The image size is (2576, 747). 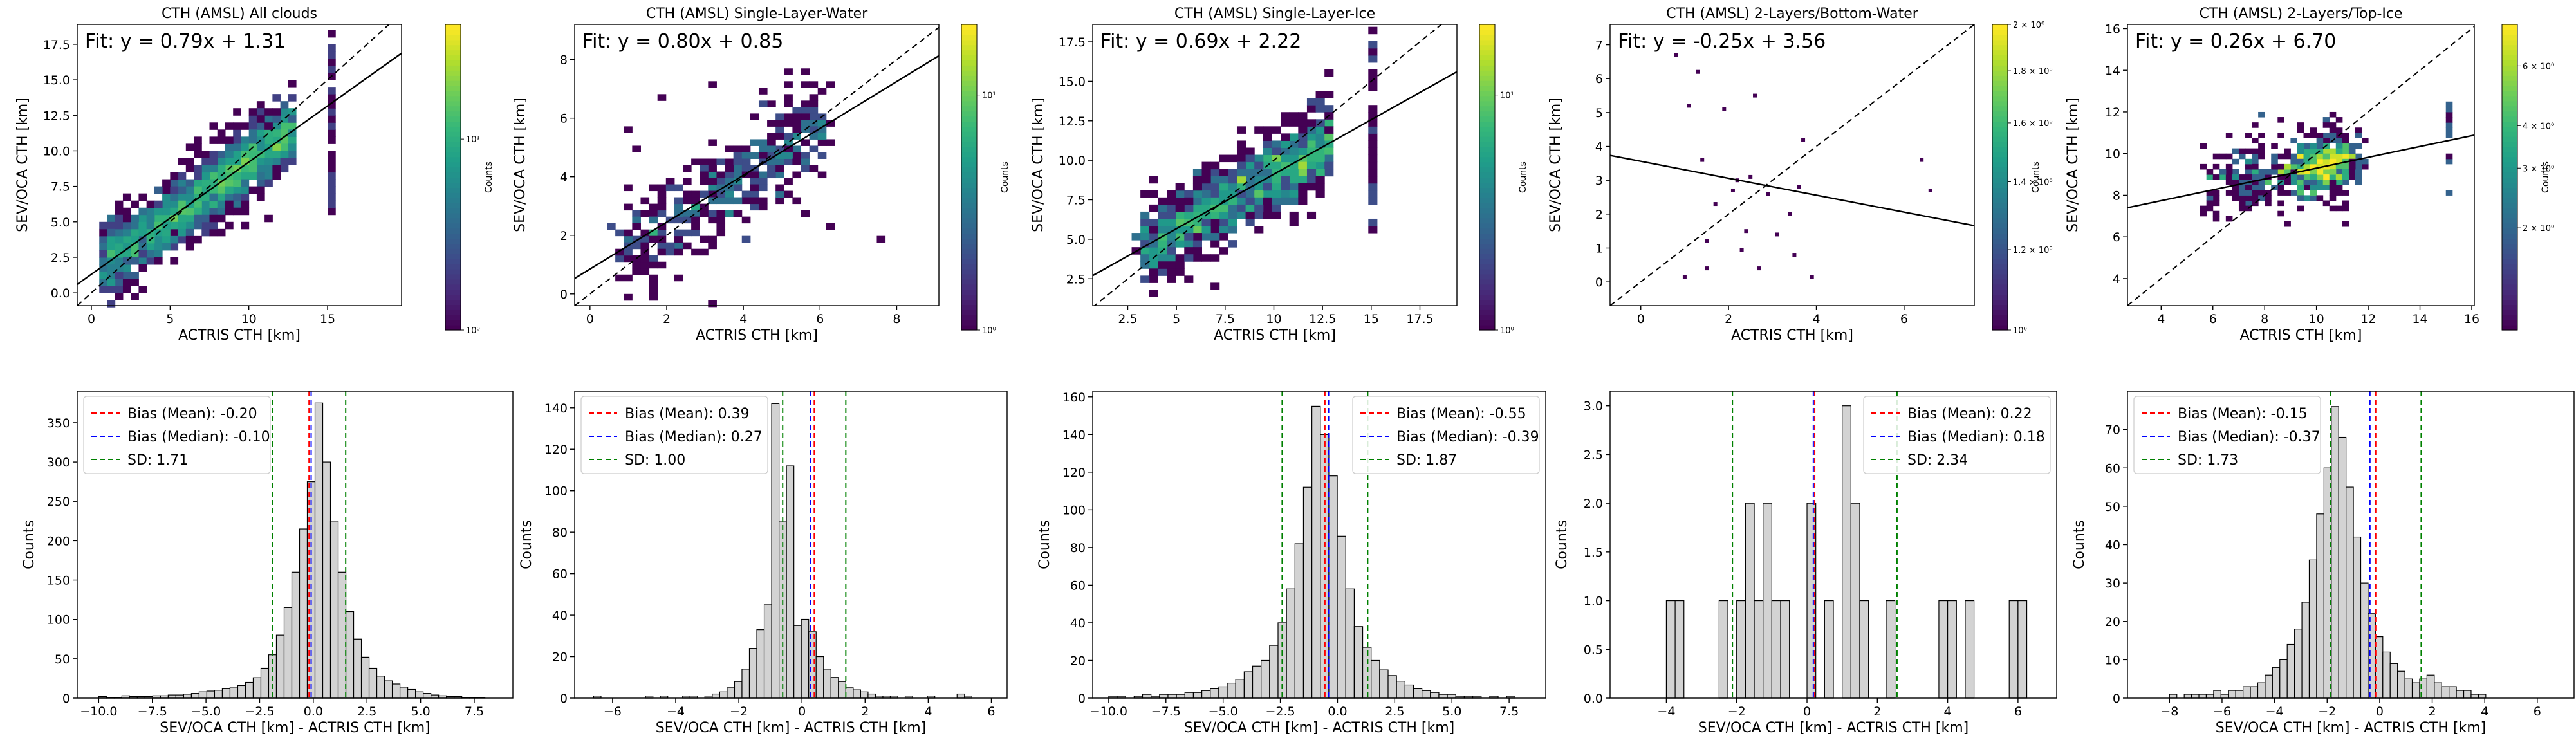 What do you see at coordinates (1072, 122) in the screenshot?
I see `scatter-ice-ytick-label: 12.5` at bounding box center [1072, 122].